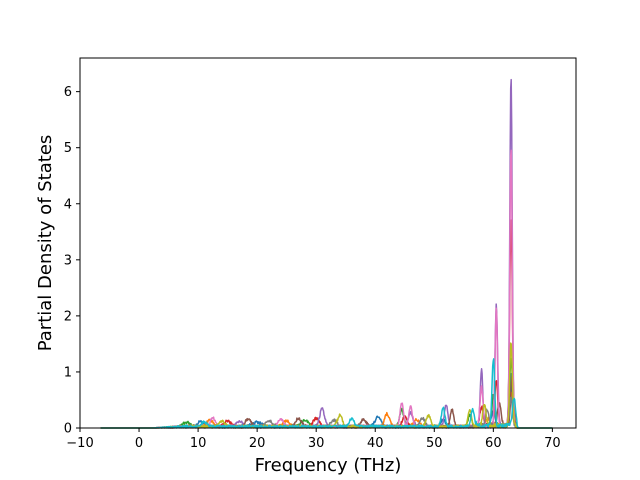  Describe the element at coordinates (68, 429) in the screenshot. I see `y-tick-label: 0` at that location.